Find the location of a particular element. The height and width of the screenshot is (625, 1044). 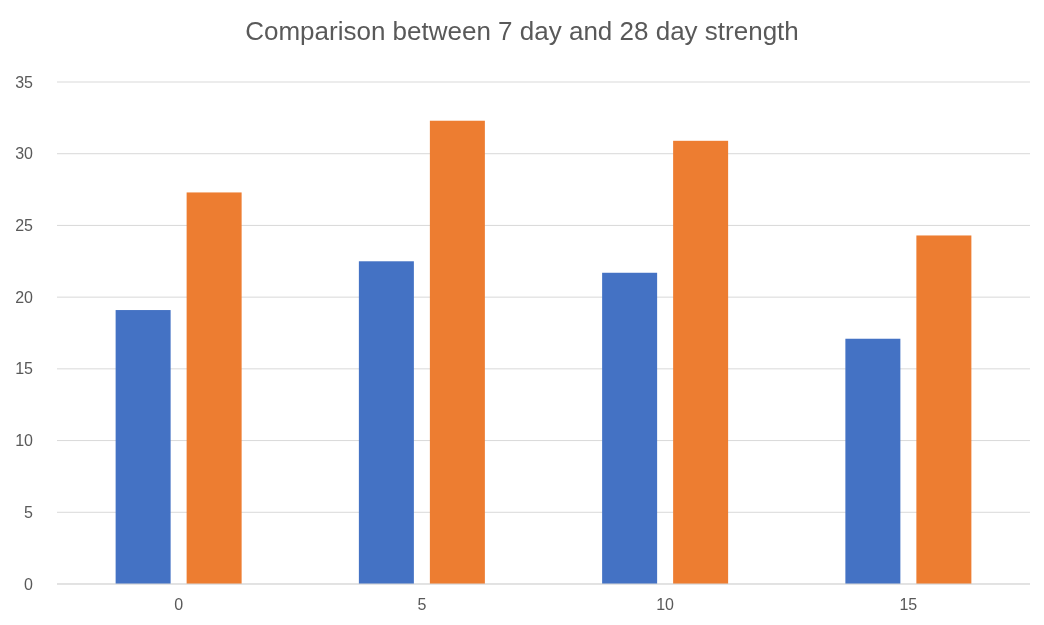

y-tick-label: 5 is located at coordinates (29, 512).